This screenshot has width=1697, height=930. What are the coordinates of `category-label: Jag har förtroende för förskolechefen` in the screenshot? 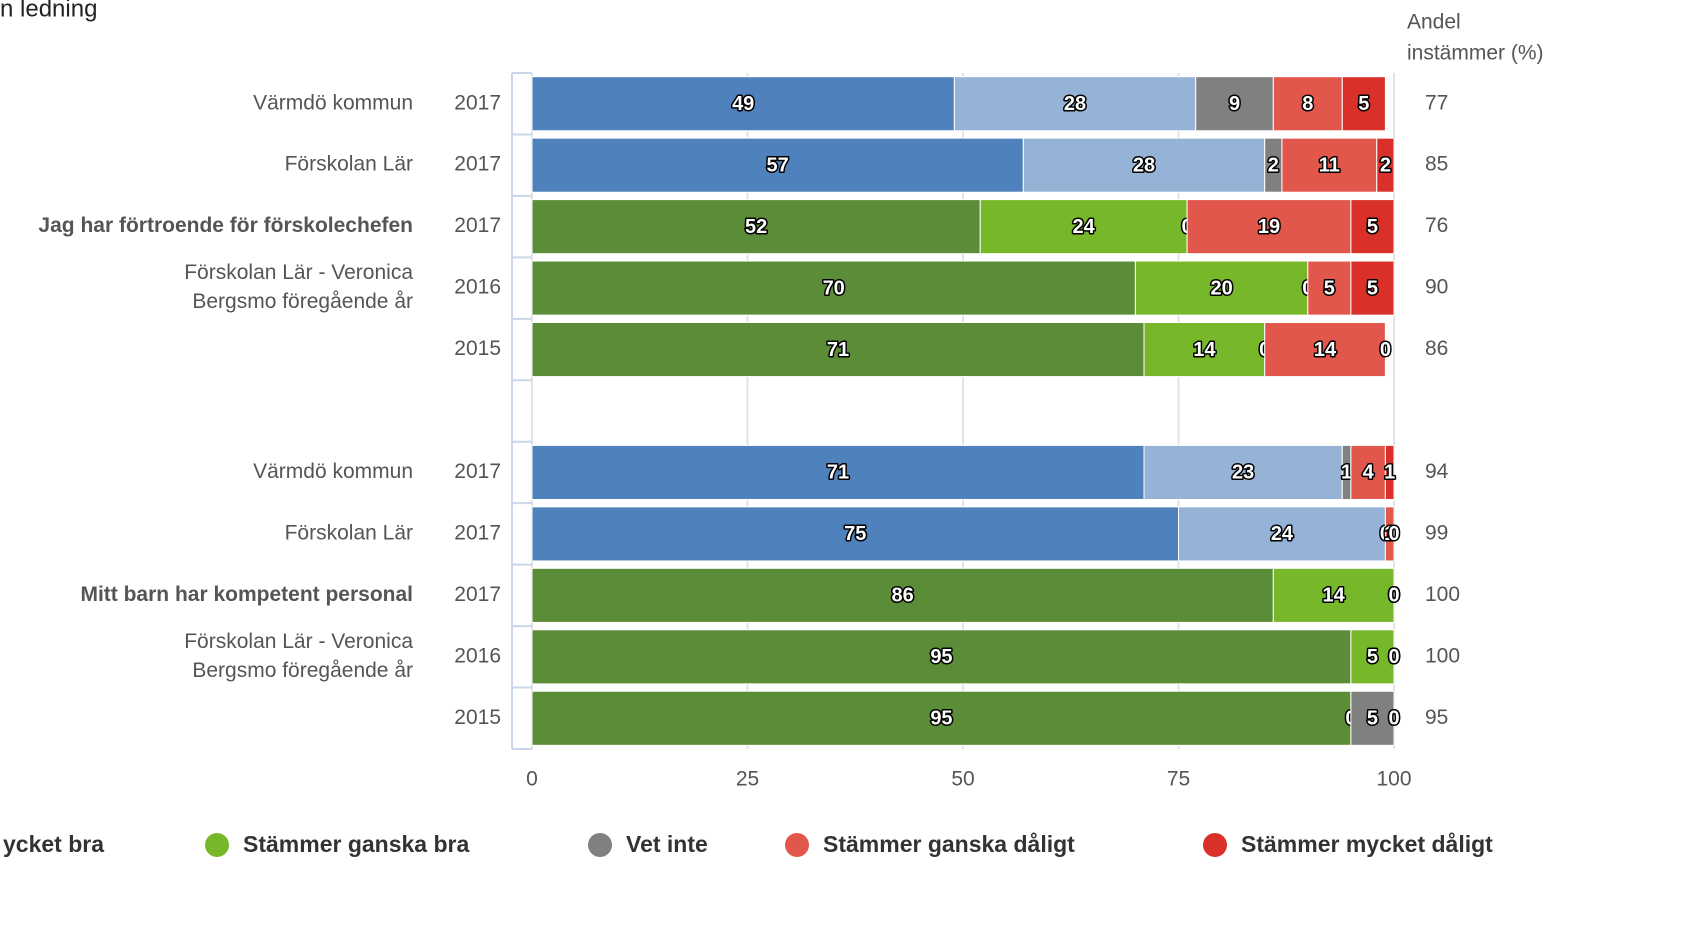 It's located at (225, 225).